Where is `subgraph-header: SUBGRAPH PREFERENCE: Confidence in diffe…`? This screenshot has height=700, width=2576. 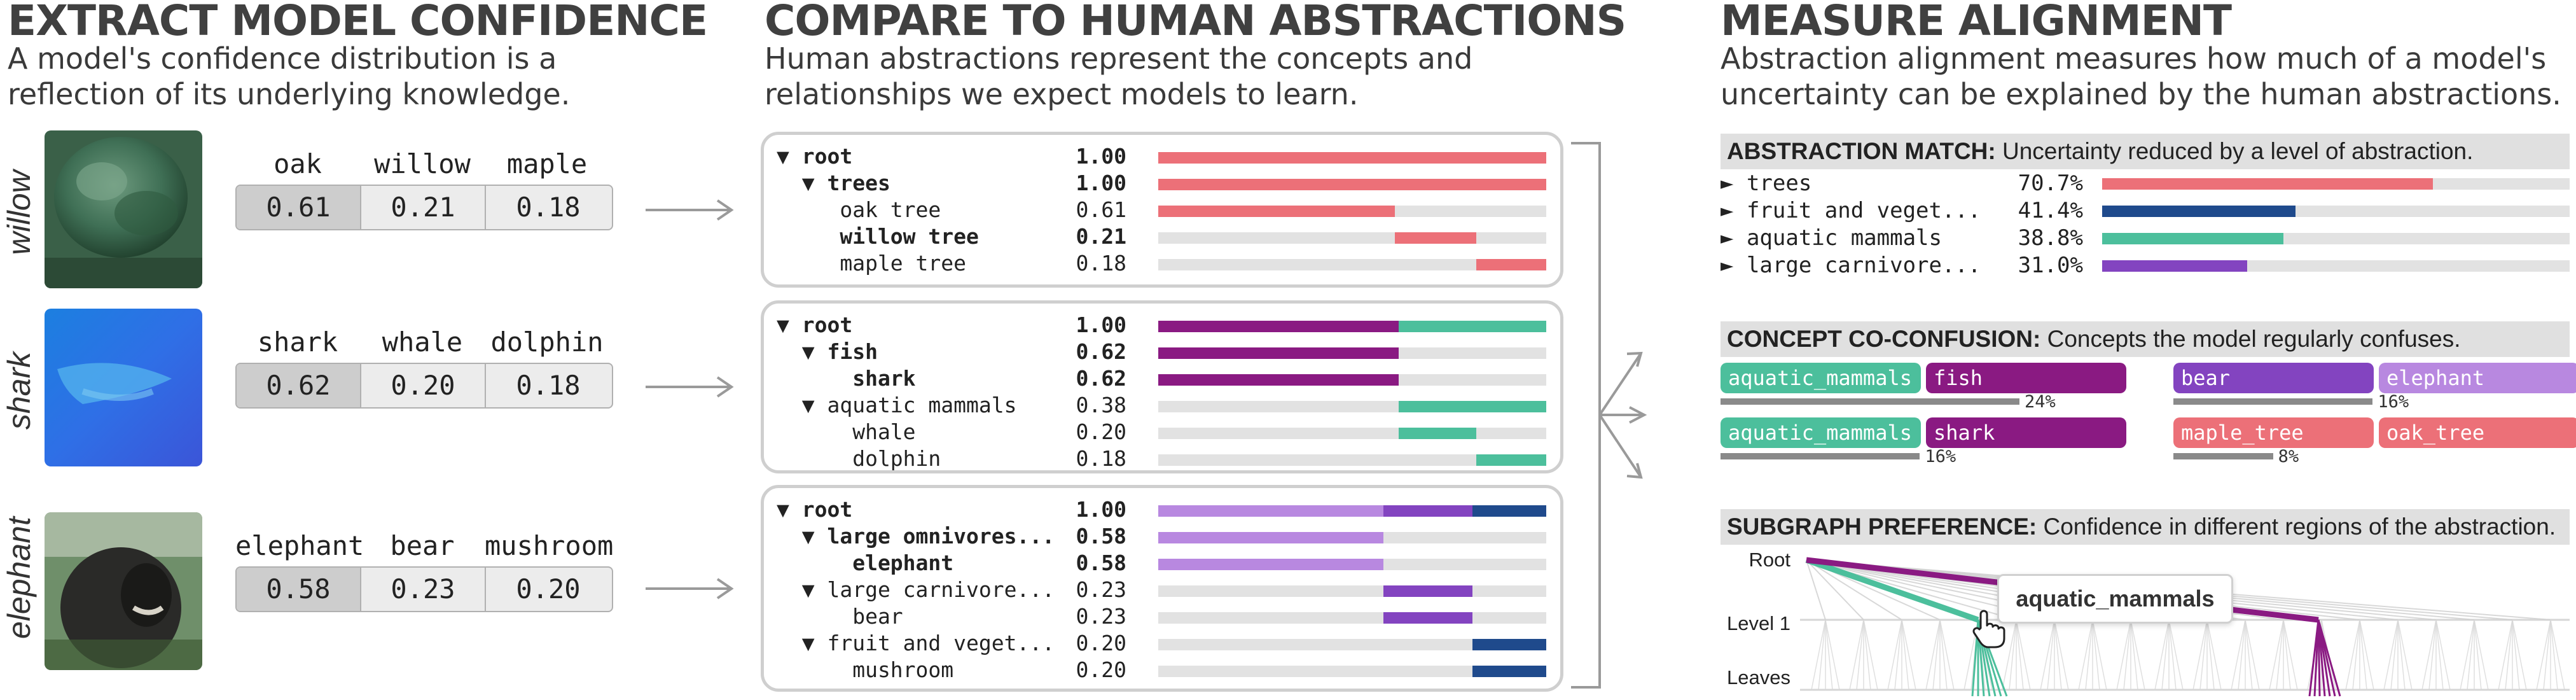 subgraph-header: SUBGRAPH PREFERENCE: Confidence in diffe… is located at coordinates (2145, 527).